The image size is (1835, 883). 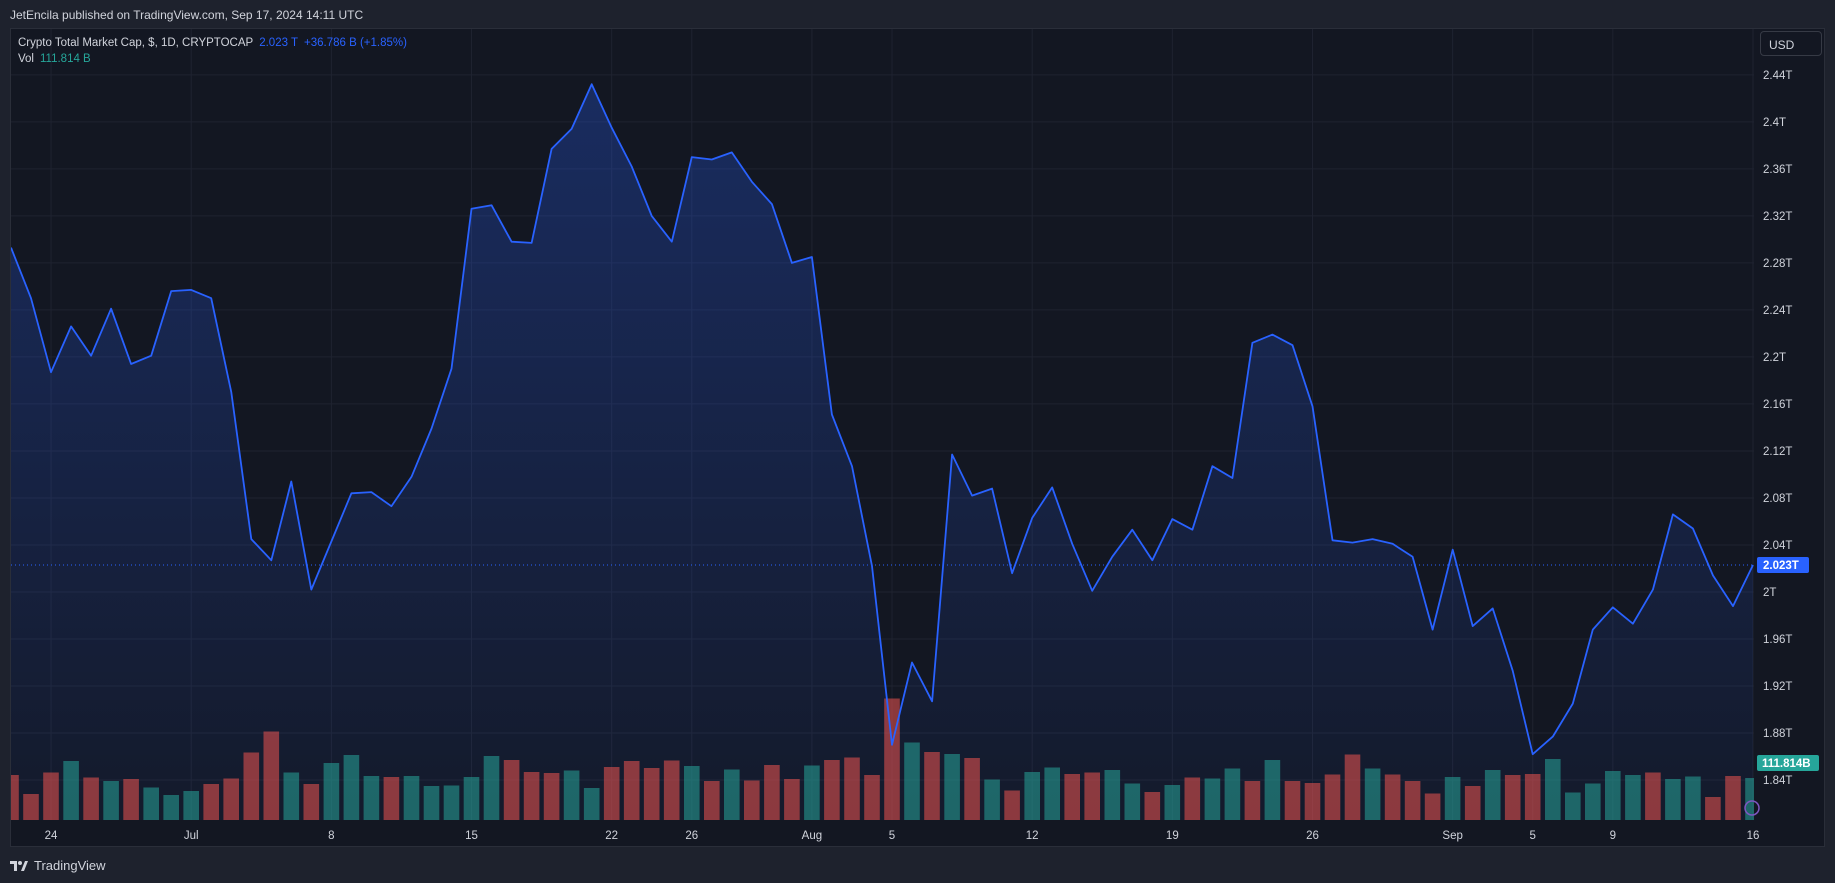 What do you see at coordinates (1777, 546) in the screenshot?
I see `y-tick-label: 2.04T` at bounding box center [1777, 546].